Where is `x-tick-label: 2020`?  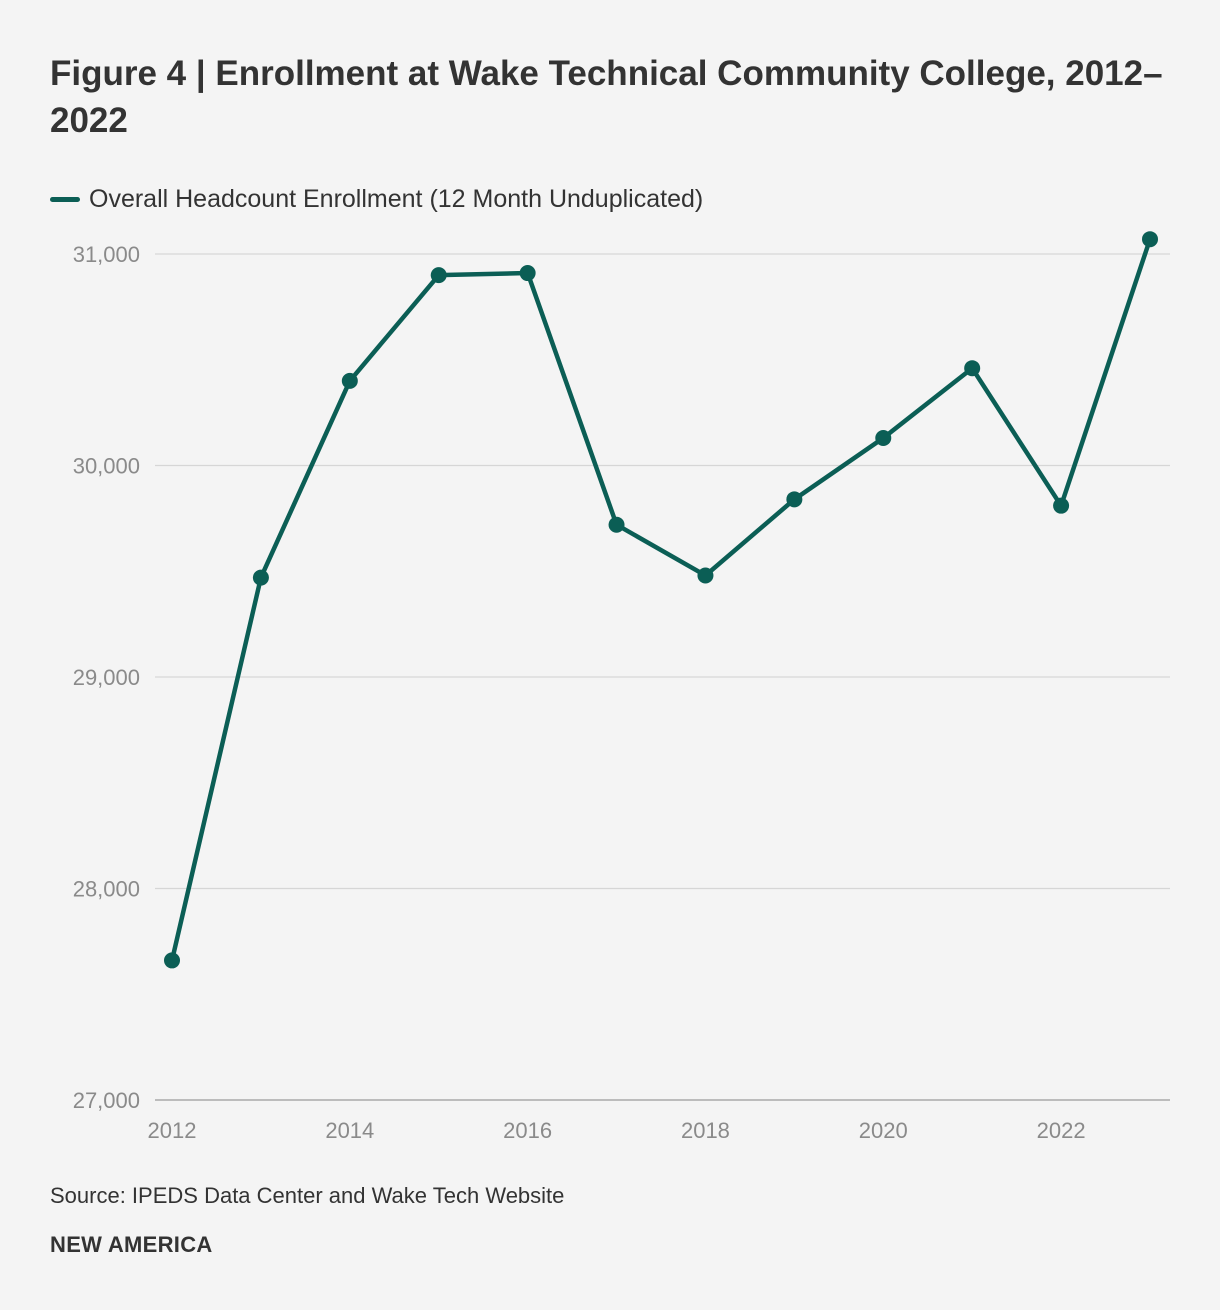 x-tick-label: 2020 is located at coordinates (883, 1130).